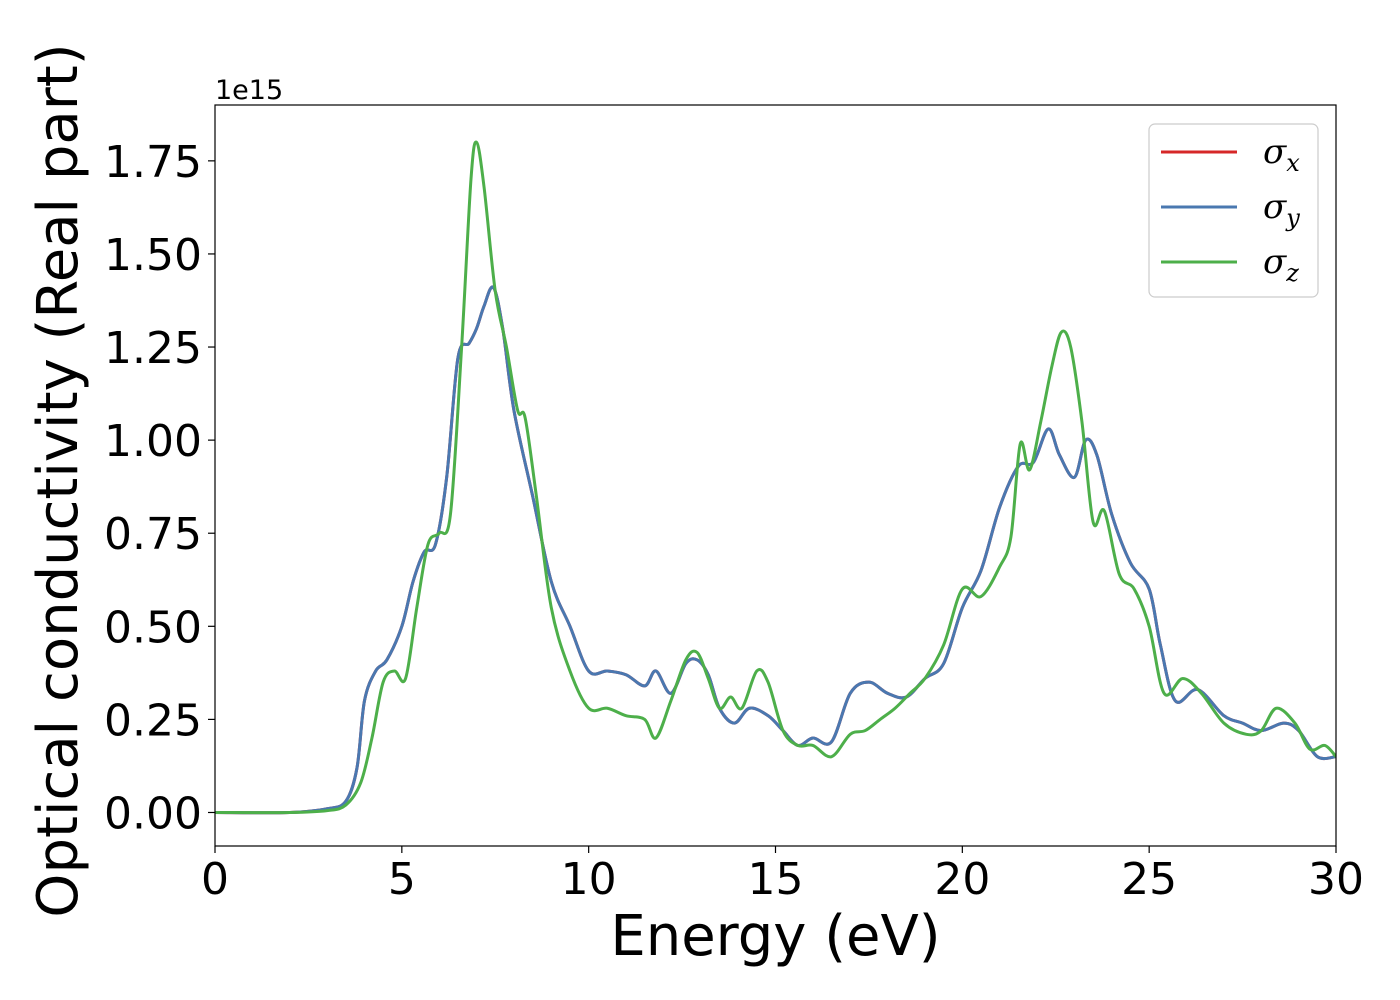  I want to click on y-axis-title: Optical conductivity (Real part), so click(58, 480).